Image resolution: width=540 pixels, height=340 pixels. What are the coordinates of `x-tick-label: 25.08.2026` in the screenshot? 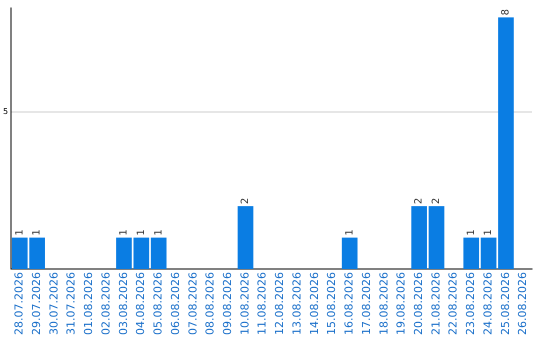 It's located at (505, 304).